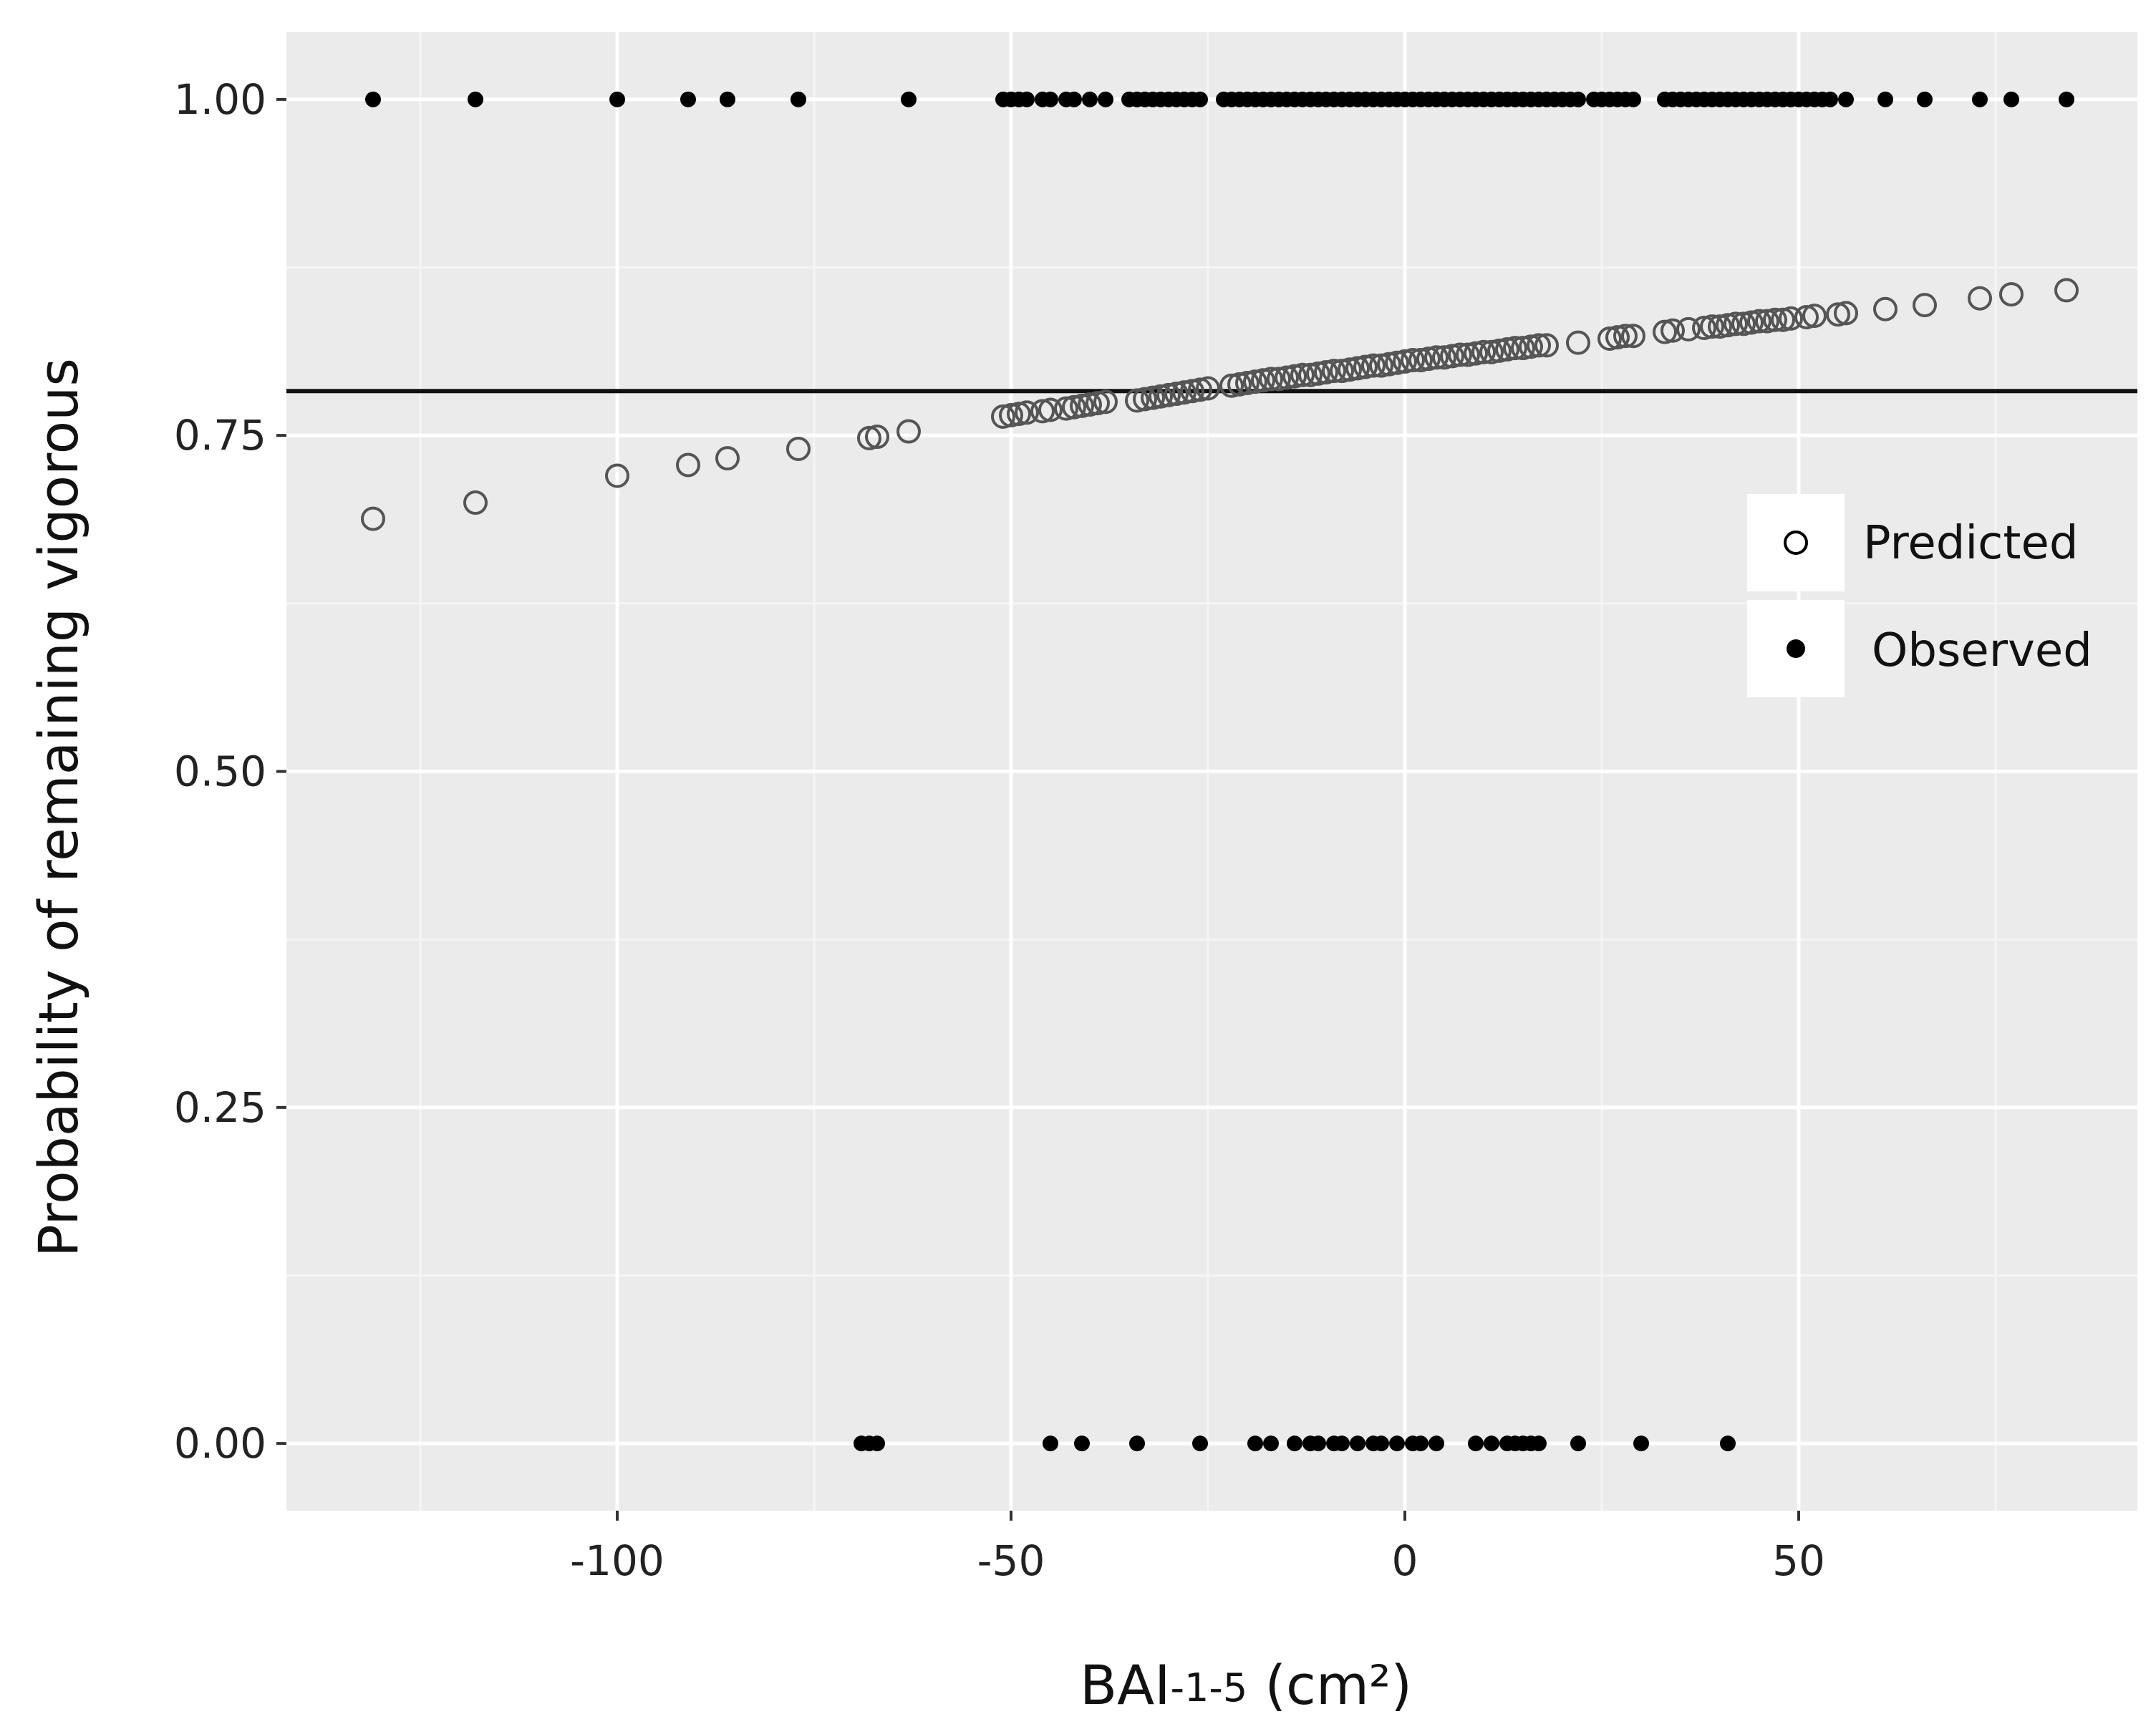 This screenshot has width=2156, height=1724. What do you see at coordinates (1125, 1685) in the screenshot?
I see `x-axis-title-main: BAI` at bounding box center [1125, 1685].